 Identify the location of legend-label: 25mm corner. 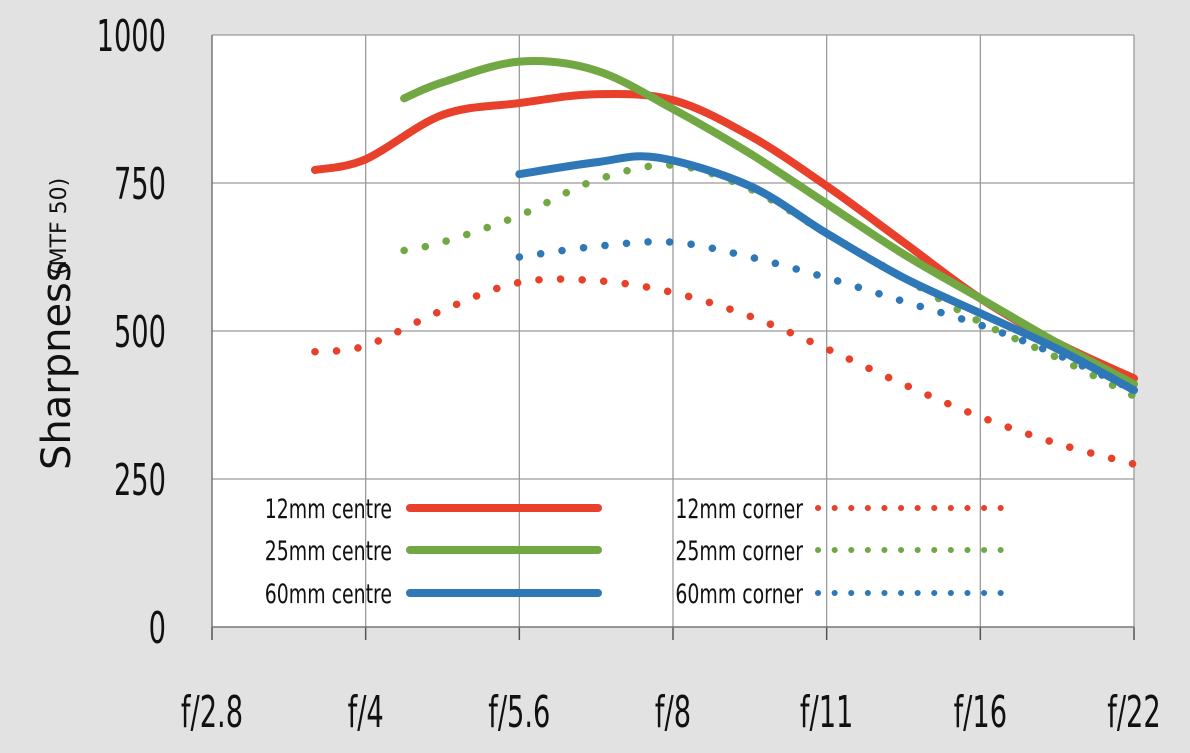
(739, 551).